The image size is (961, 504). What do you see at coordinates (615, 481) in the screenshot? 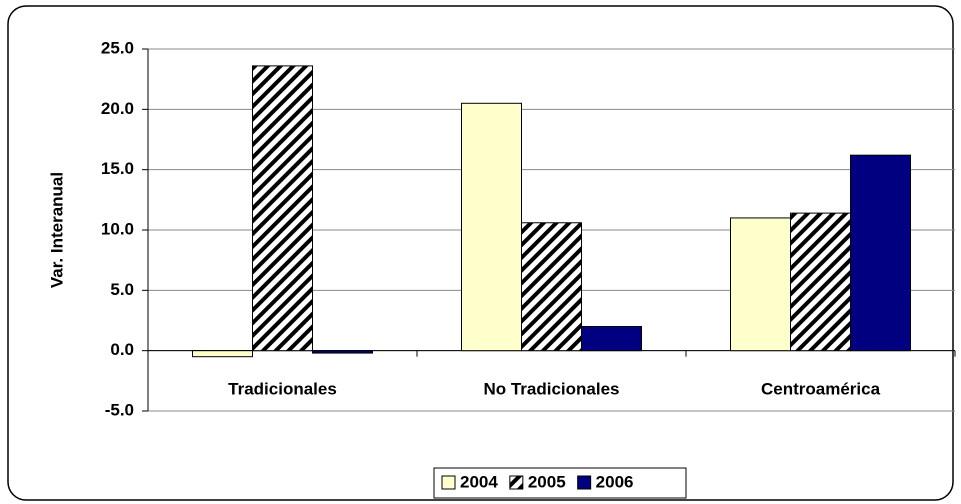
I see `legend-label: 2006` at bounding box center [615, 481].